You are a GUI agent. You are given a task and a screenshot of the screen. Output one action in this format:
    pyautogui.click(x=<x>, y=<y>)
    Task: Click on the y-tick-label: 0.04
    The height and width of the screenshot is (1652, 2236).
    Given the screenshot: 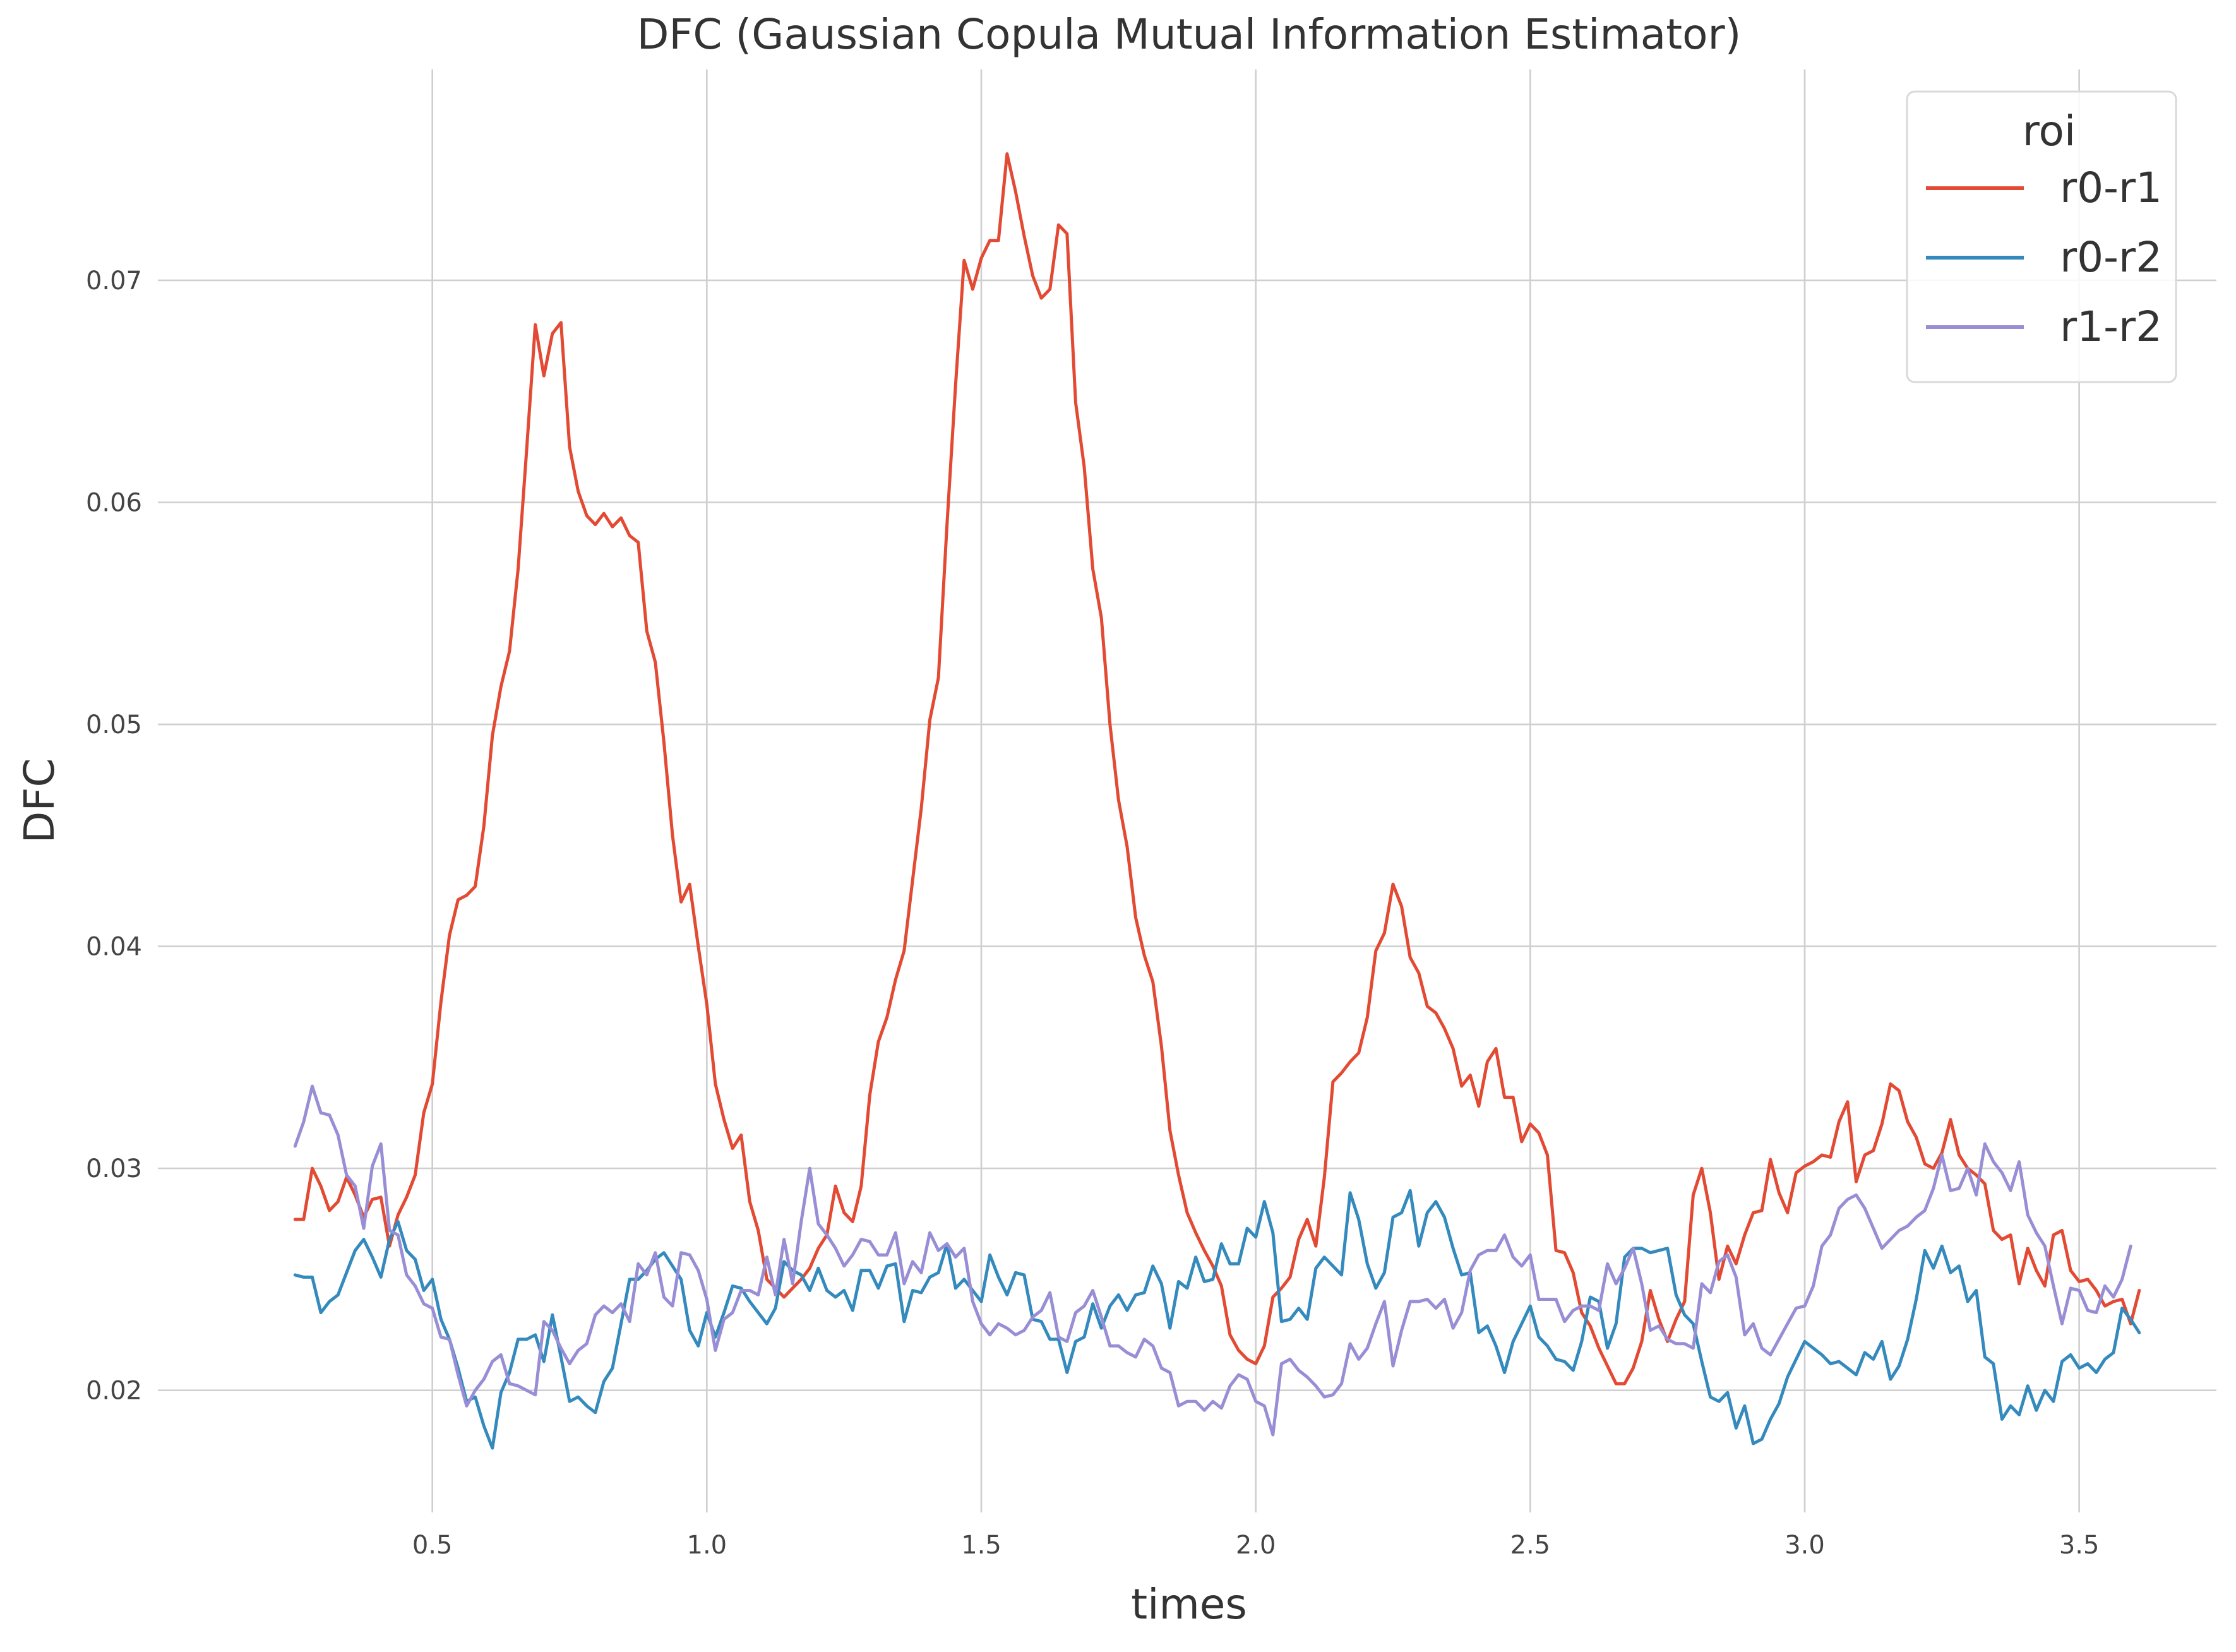 What is the action you would take?
    pyautogui.click(x=114, y=948)
    